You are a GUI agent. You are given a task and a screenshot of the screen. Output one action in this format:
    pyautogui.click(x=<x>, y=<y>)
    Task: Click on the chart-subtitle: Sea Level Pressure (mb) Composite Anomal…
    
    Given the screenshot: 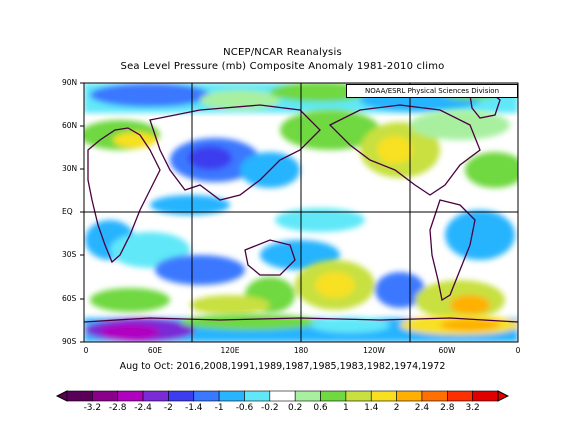 What is the action you would take?
    pyautogui.click(x=282, y=66)
    